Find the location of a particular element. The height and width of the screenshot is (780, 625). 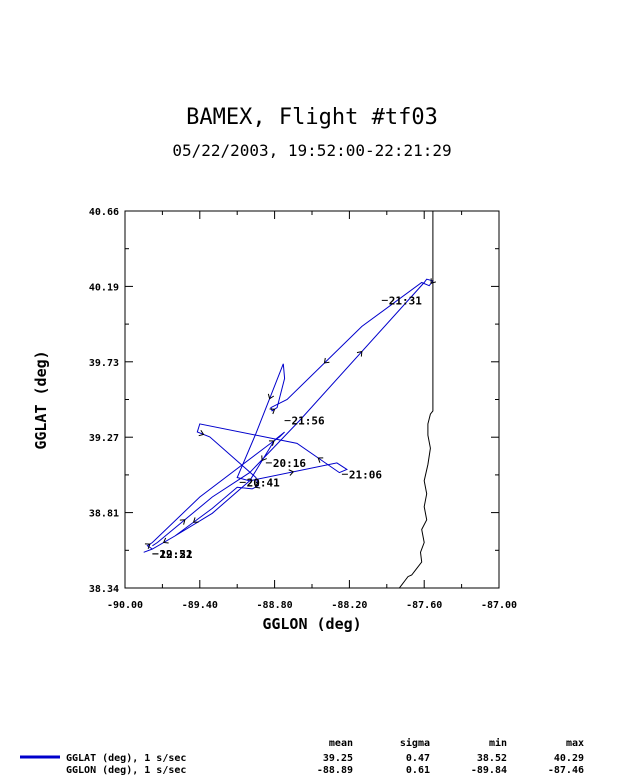

x-tick-label: -88.20 is located at coordinates (349, 605).